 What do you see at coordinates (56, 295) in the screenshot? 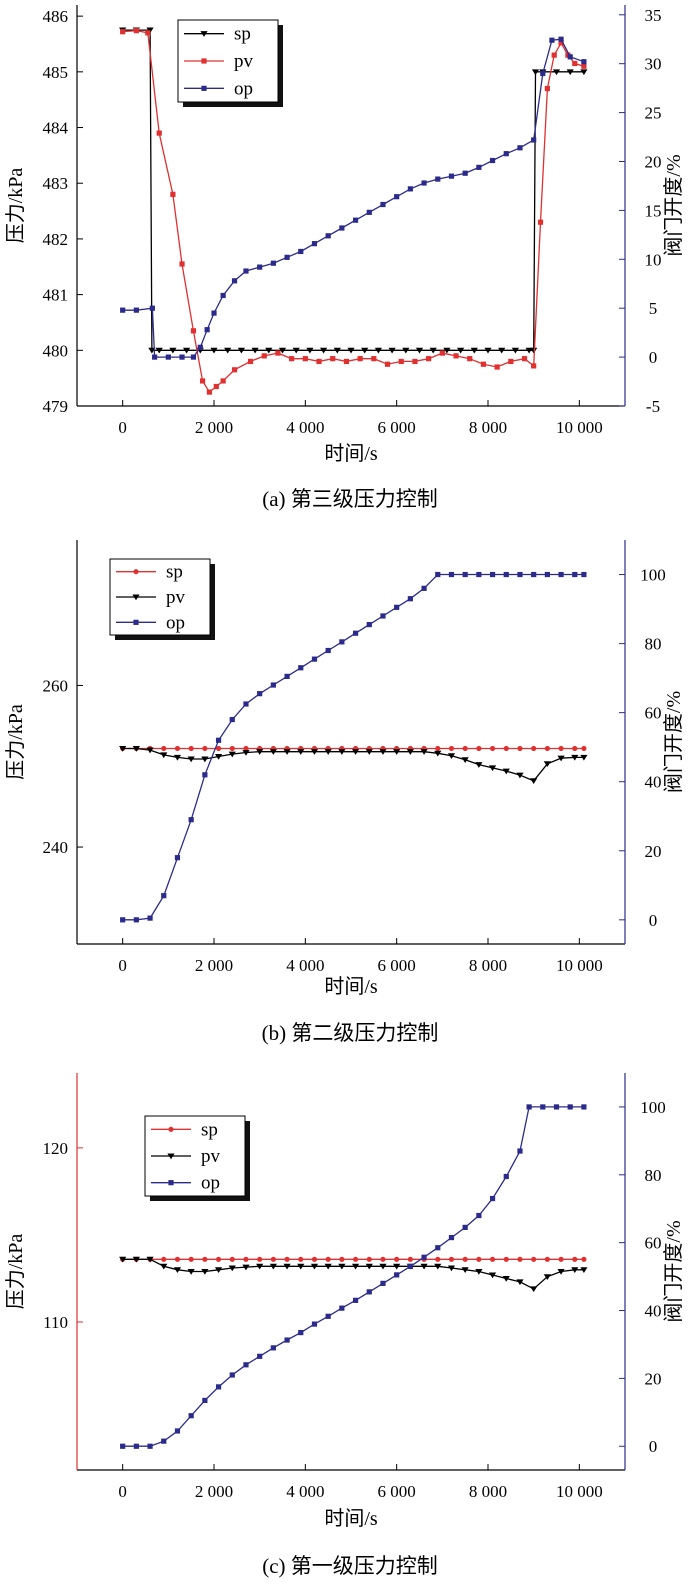
I see `left-y-tick-label: 481` at bounding box center [56, 295].